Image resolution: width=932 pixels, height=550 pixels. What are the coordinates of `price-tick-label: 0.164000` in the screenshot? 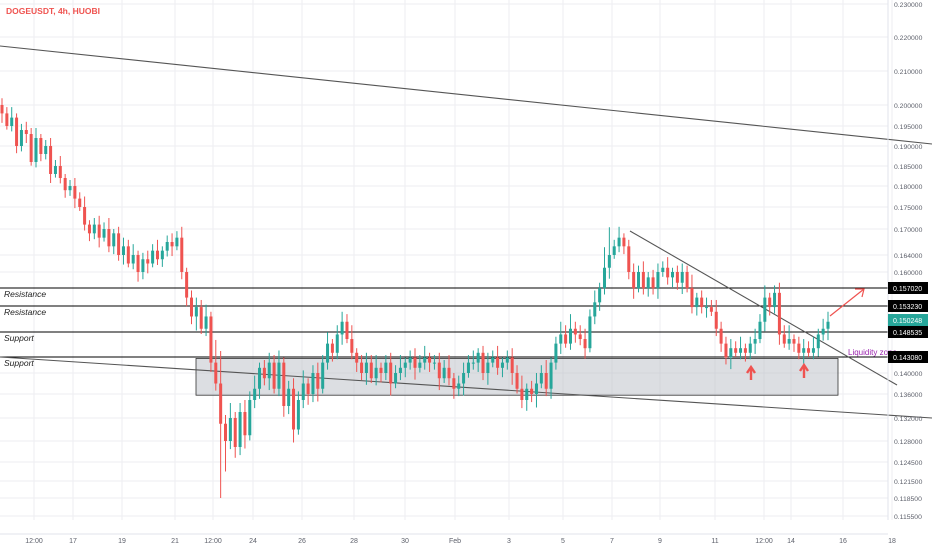 It's located at (908, 256).